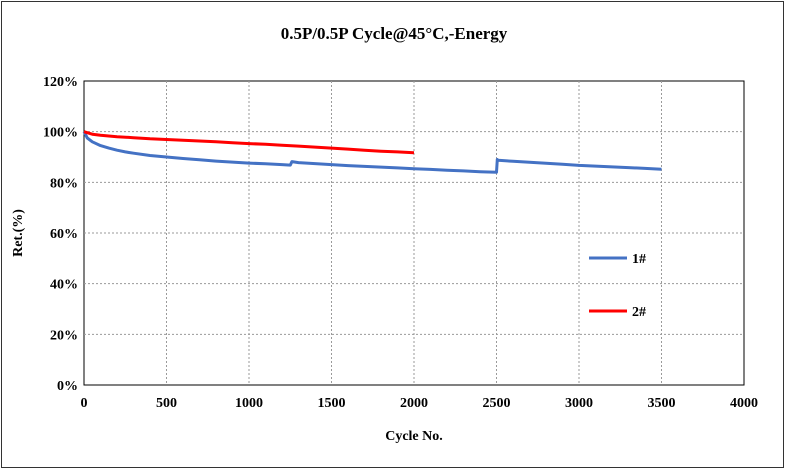 This screenshot has height=474, width=787. Describe the element at coordinates (64, 285) in the screenshot. I see `y-tick-label: 40%` at that location.